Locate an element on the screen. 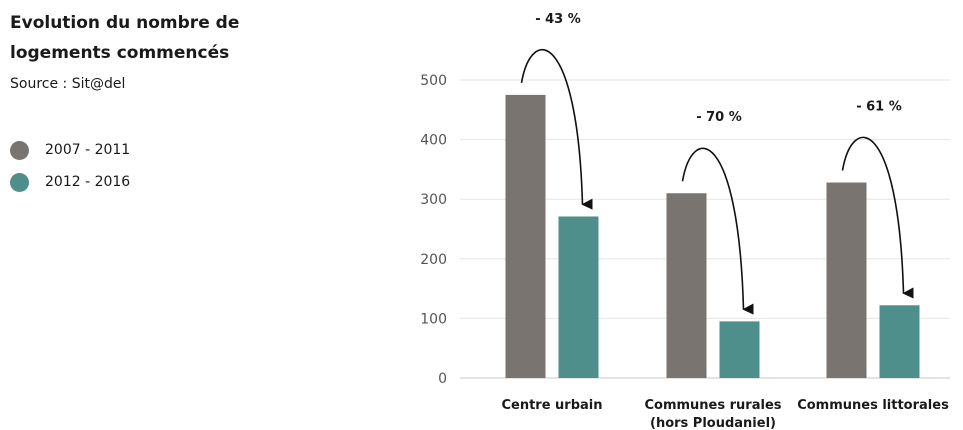 This screenshot has height=430, width=963. x-tick-label-1-0: Communes rurales is located at coordinates (712, 405).